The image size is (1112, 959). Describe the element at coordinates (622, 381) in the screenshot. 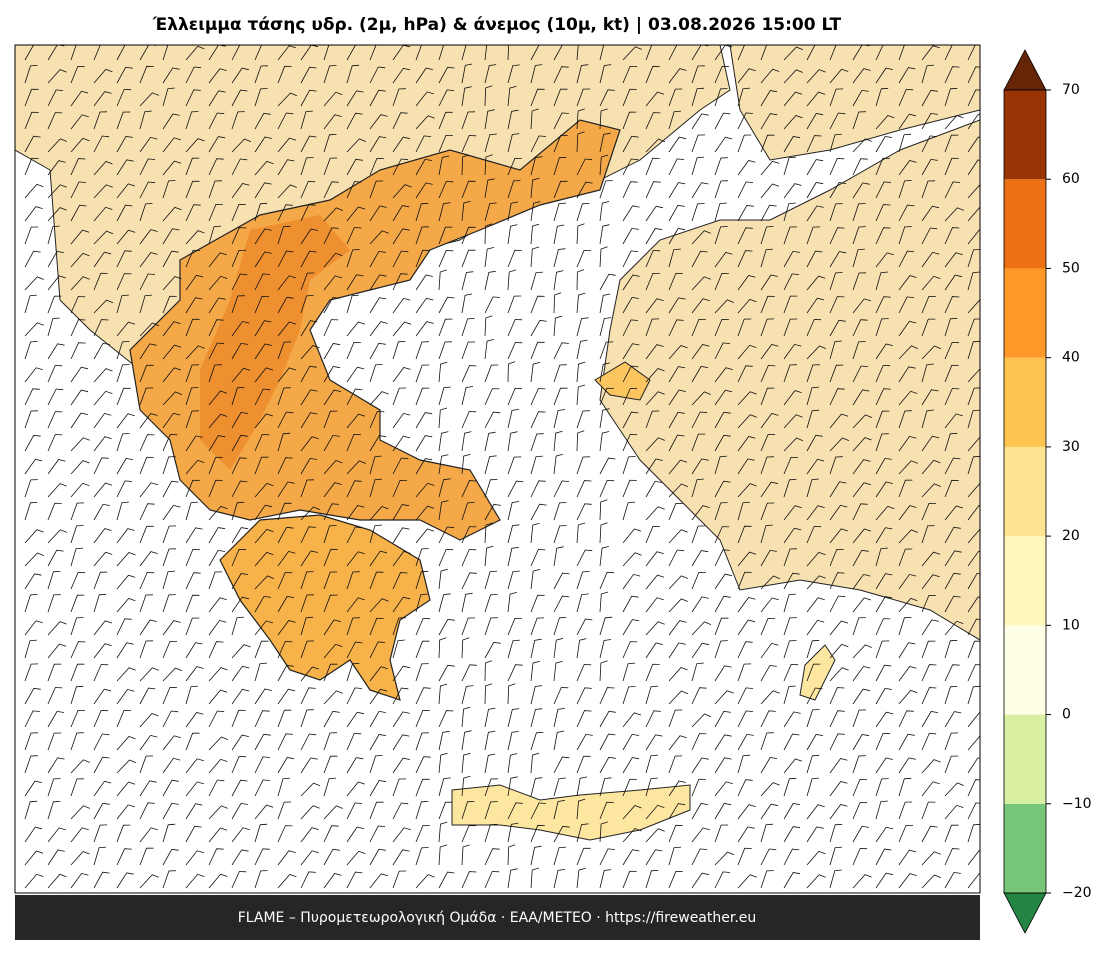

I see `land-lesvos` at that location.